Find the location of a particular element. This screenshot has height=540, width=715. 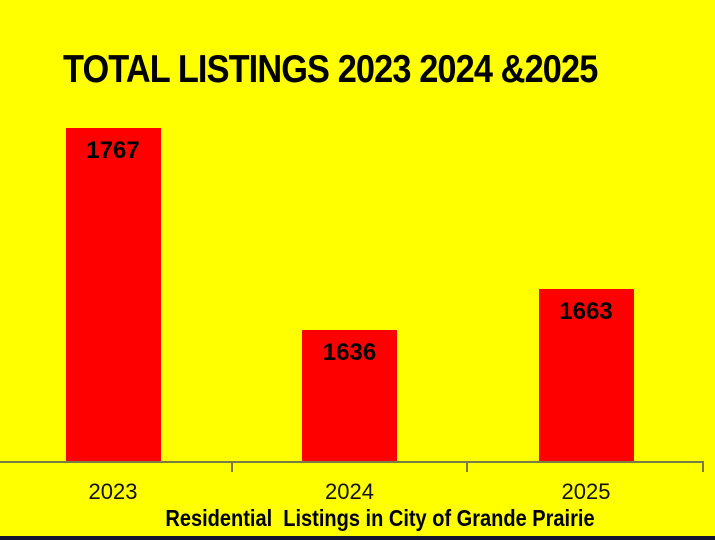

bar-value-label-2024: 1636 is located at coordinates (349, 352).